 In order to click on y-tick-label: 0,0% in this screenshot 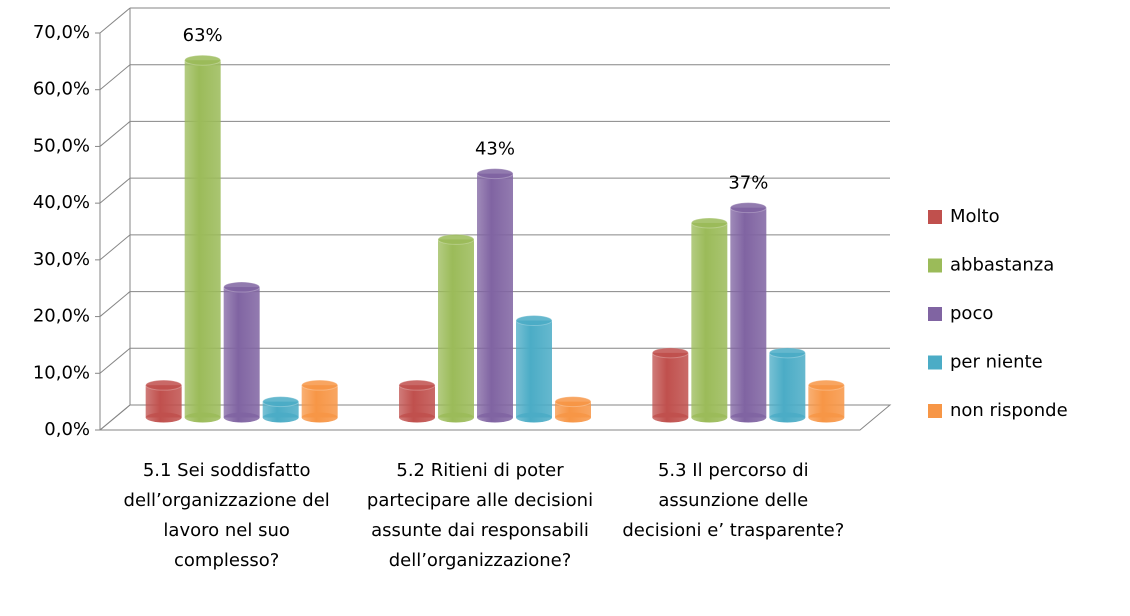, I will do `click(67, 429)`.